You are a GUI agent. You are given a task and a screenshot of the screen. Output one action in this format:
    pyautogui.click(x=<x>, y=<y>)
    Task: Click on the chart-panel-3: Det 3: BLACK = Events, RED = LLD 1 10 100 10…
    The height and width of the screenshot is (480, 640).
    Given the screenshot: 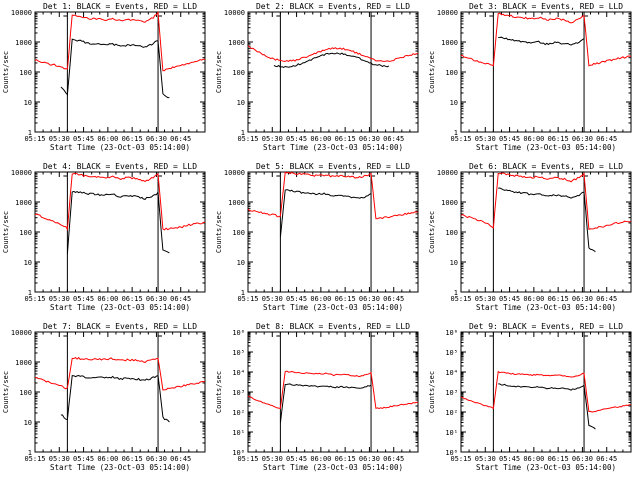 What is the action you would take?
    pyautogui.click(x=530, y=77)
    